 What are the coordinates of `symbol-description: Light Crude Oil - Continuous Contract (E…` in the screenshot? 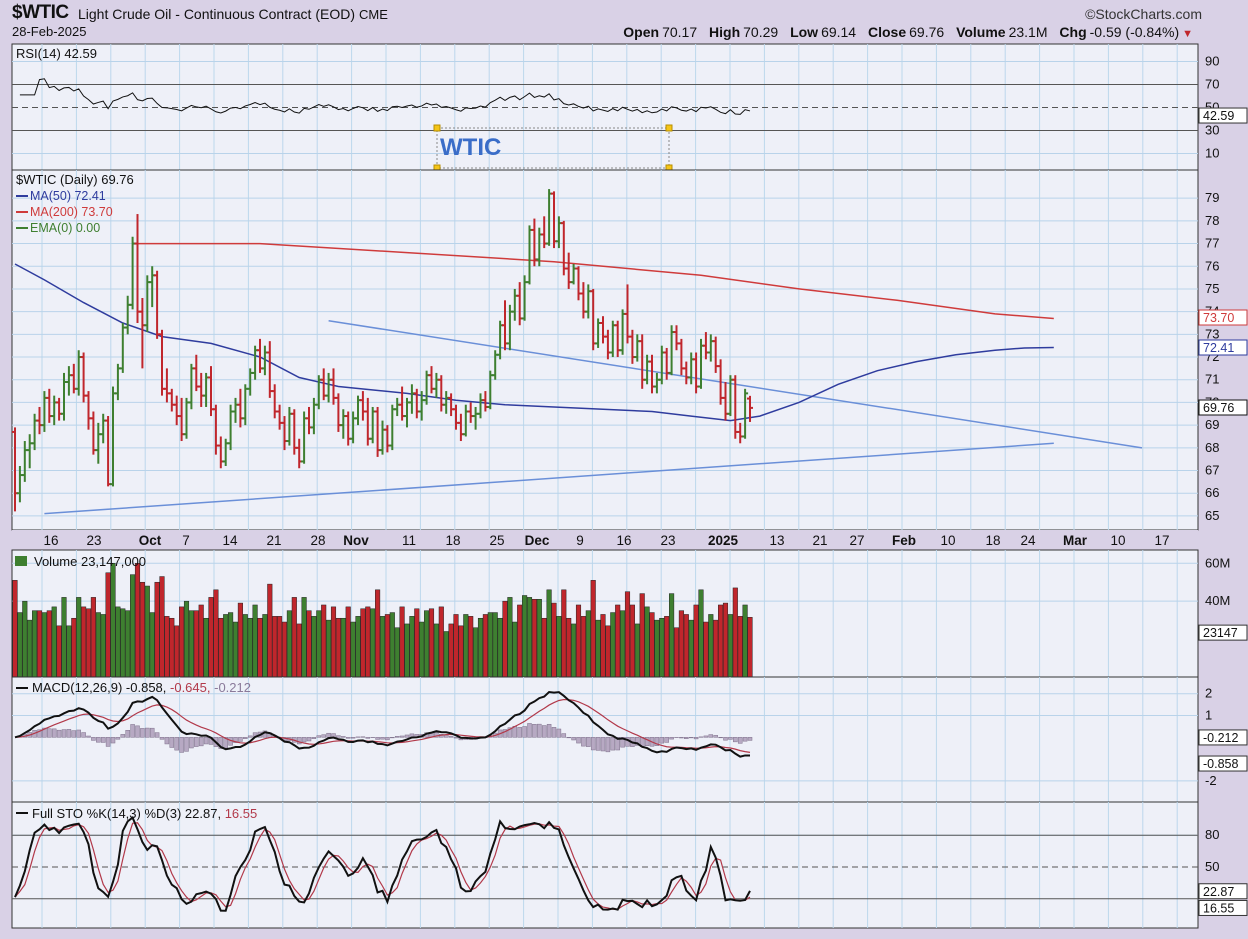 It's located at (233, 14).